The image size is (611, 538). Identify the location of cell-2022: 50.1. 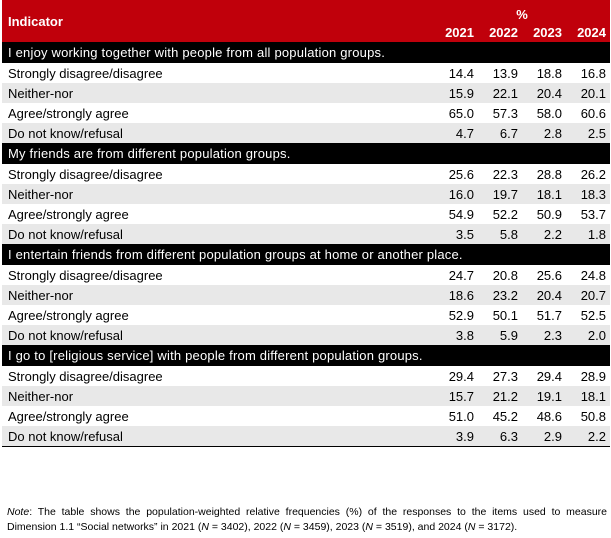
(505, 315).